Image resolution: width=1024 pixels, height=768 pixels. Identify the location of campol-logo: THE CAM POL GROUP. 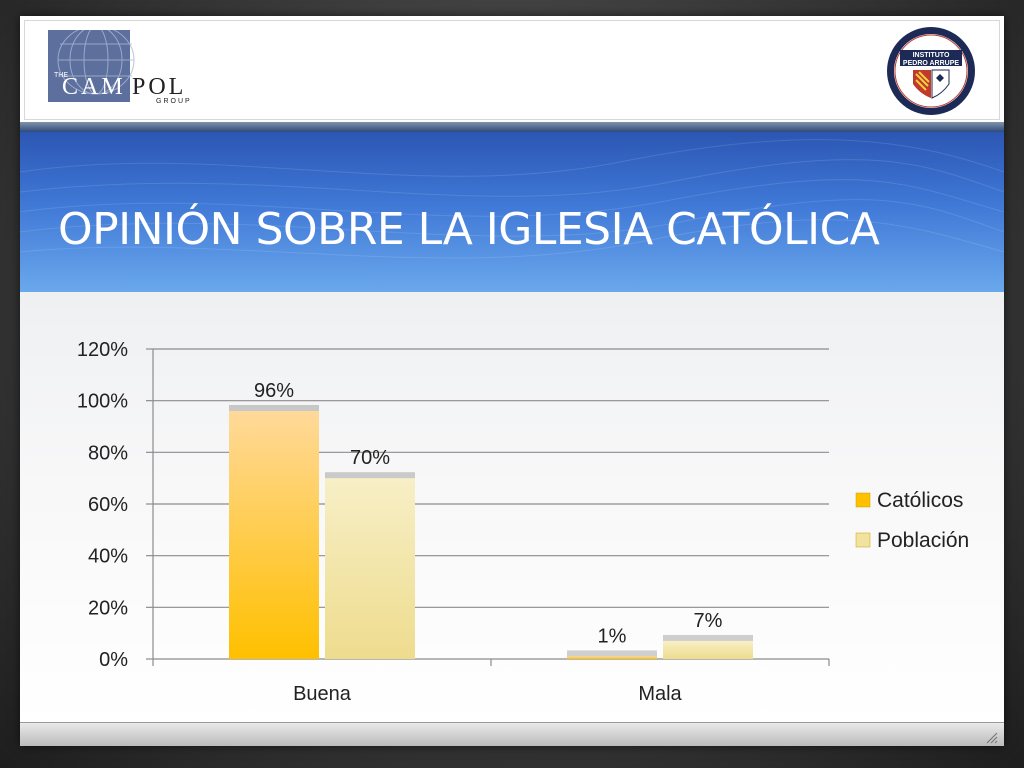
(120, 67).